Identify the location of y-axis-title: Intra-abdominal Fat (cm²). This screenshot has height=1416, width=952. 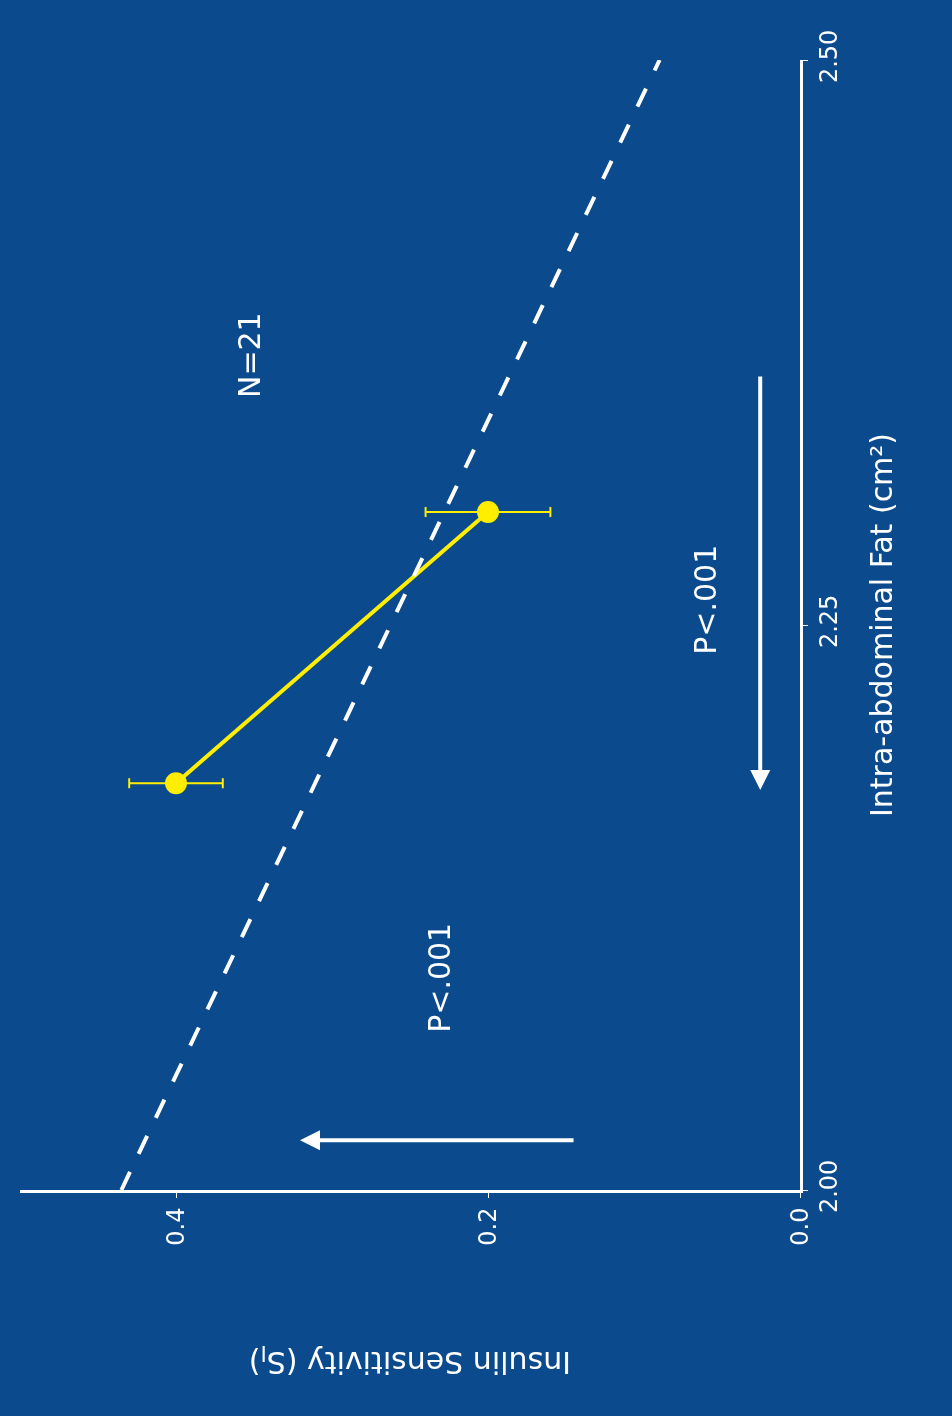
(882, 625).